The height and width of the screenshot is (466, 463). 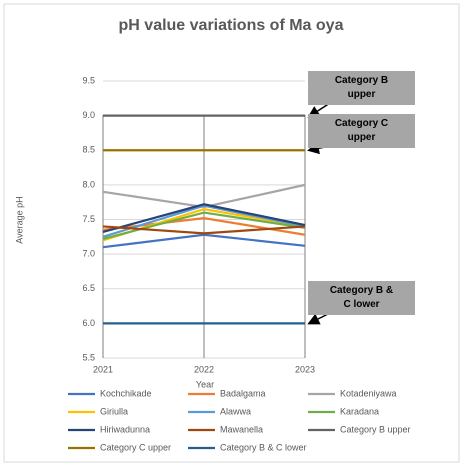 What do you see at coordinates (361, 298) in the screenshot?
I see `annotation: Category B & C lower` at bounding box center [361, 298].